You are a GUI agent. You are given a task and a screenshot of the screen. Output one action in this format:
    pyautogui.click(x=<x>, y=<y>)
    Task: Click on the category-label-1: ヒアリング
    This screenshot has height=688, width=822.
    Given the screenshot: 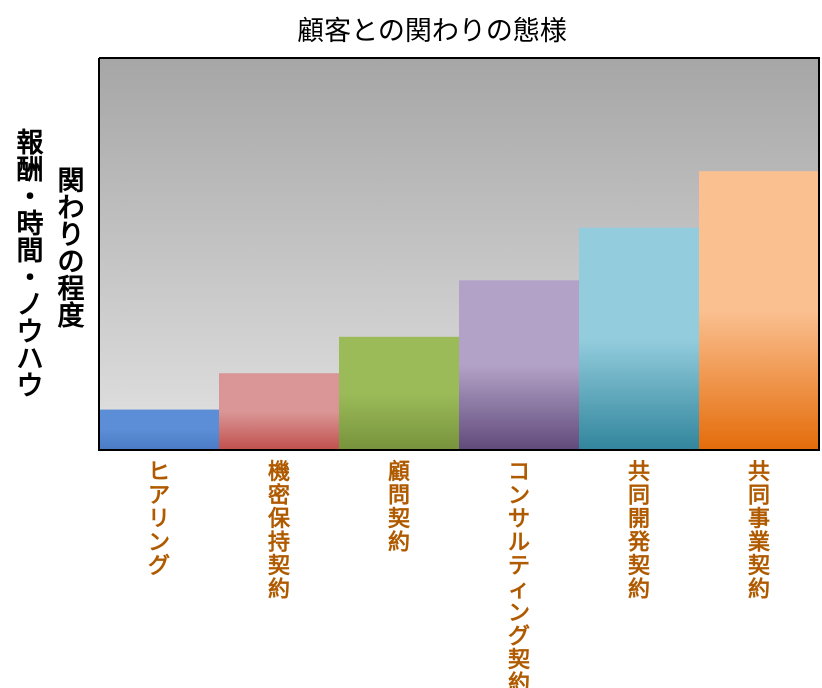 What is the action you would take?
    pyautogui.click(x=159, y=519)
    